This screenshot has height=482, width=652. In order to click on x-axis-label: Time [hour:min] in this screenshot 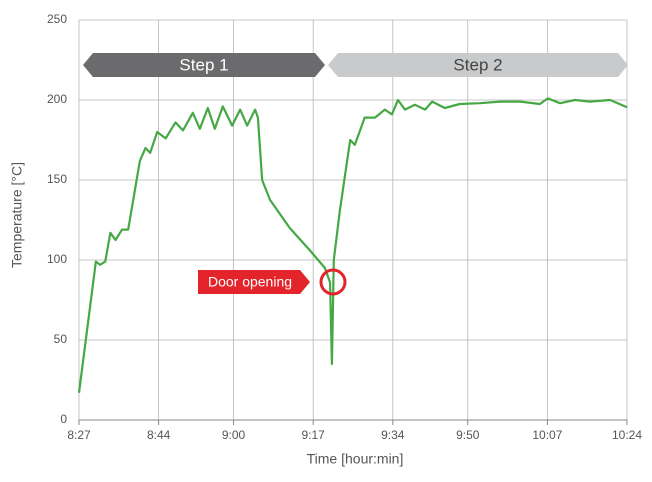, I will do `click(355, 459)`.